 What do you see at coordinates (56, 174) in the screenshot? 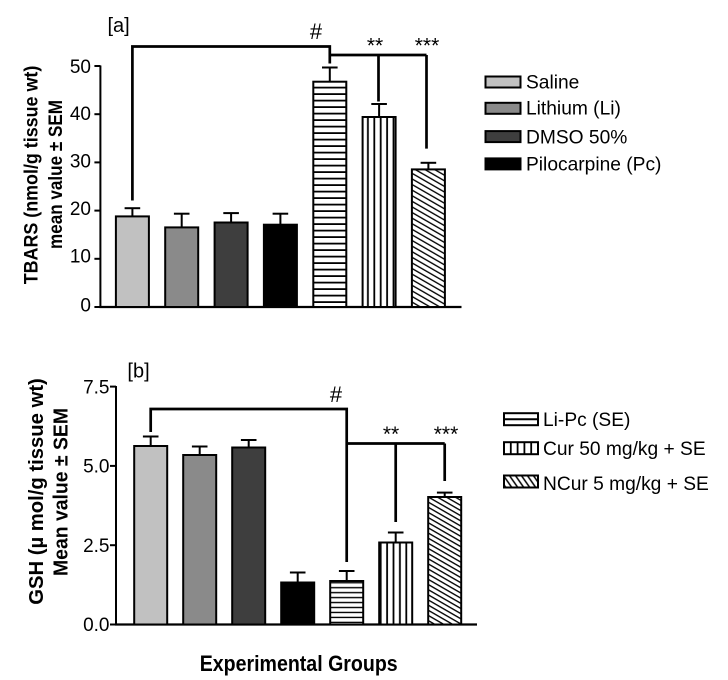
I see `svg-text: mean value ± SEM` at bounding box center [56, 174].